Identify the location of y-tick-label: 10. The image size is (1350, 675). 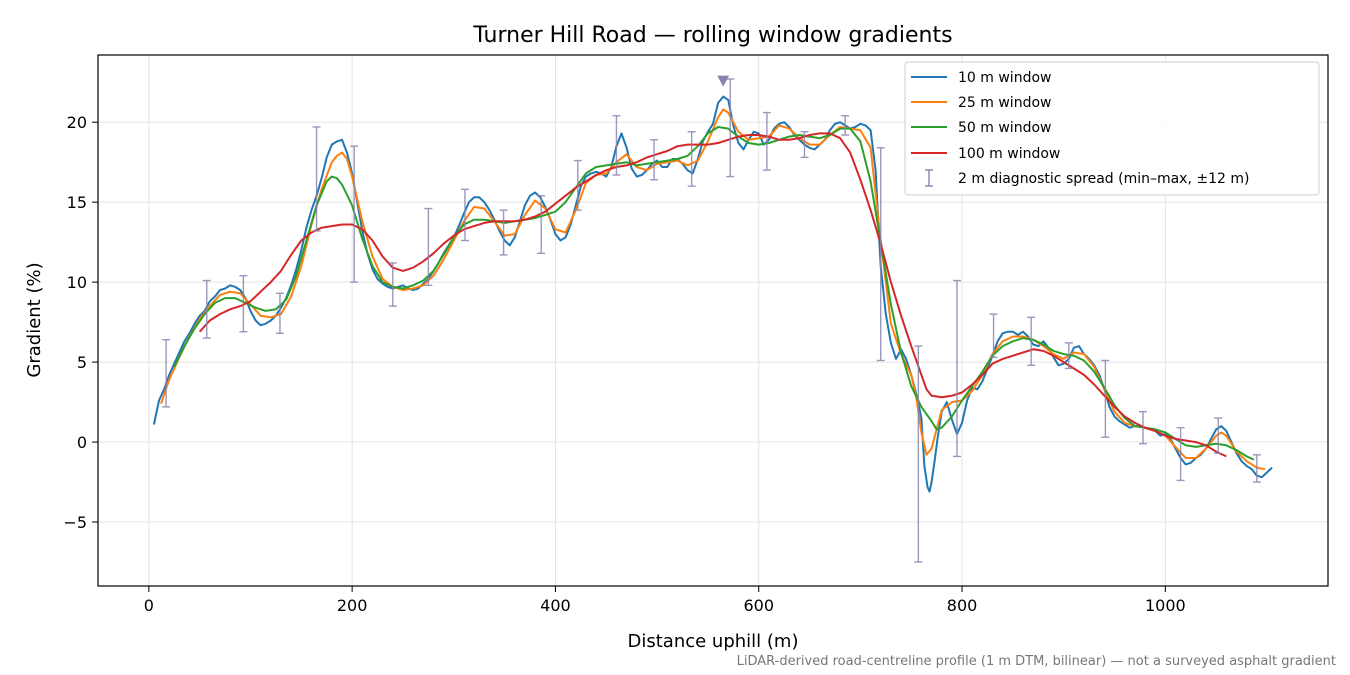
(77, 282).